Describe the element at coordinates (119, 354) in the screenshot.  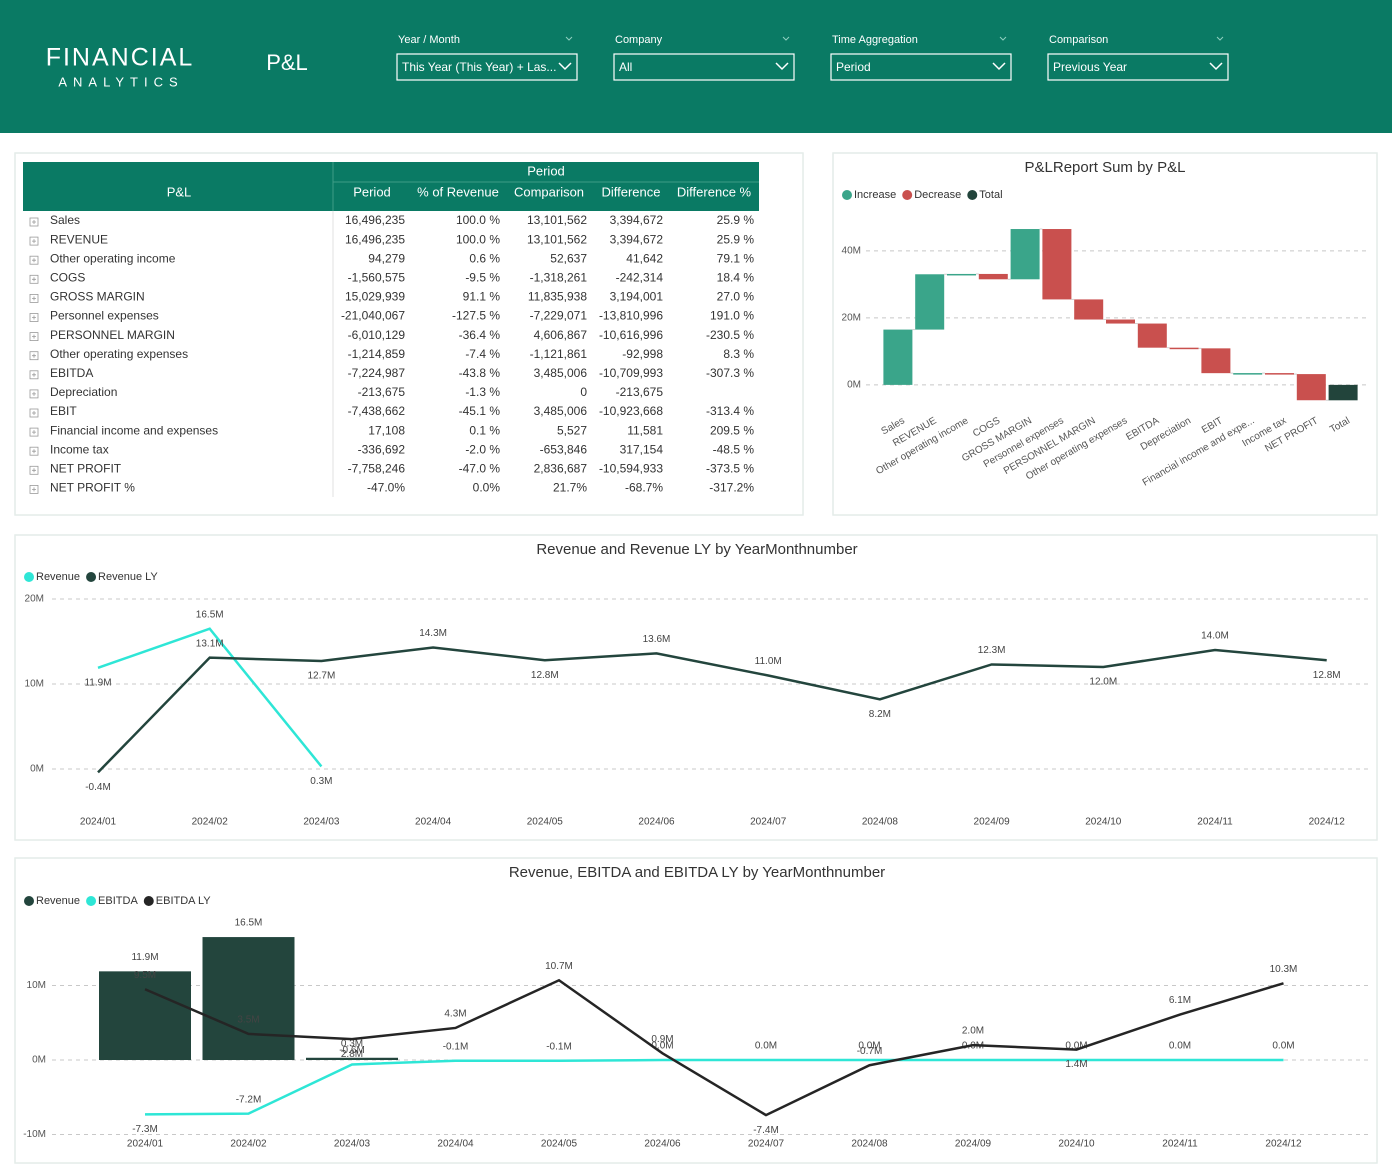
I see `row-label: Other operating expenses` at that location.